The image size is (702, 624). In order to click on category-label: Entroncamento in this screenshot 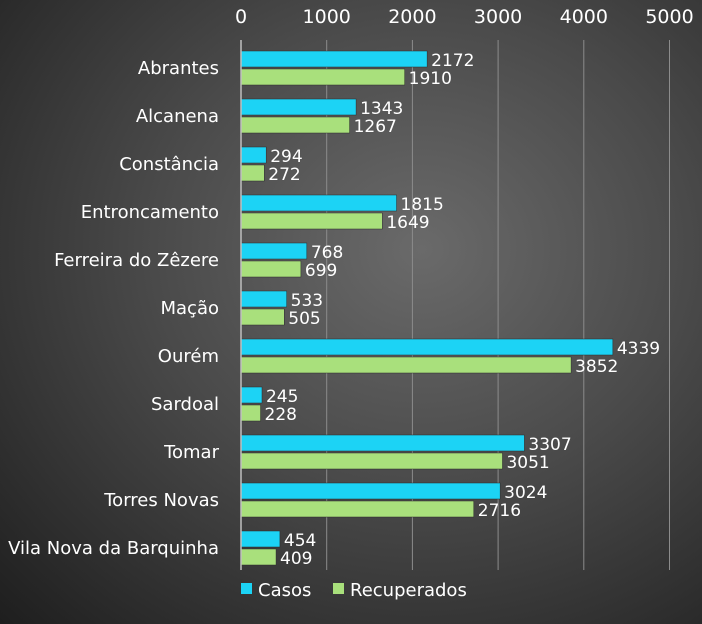, I will do `click(150, 212)`.